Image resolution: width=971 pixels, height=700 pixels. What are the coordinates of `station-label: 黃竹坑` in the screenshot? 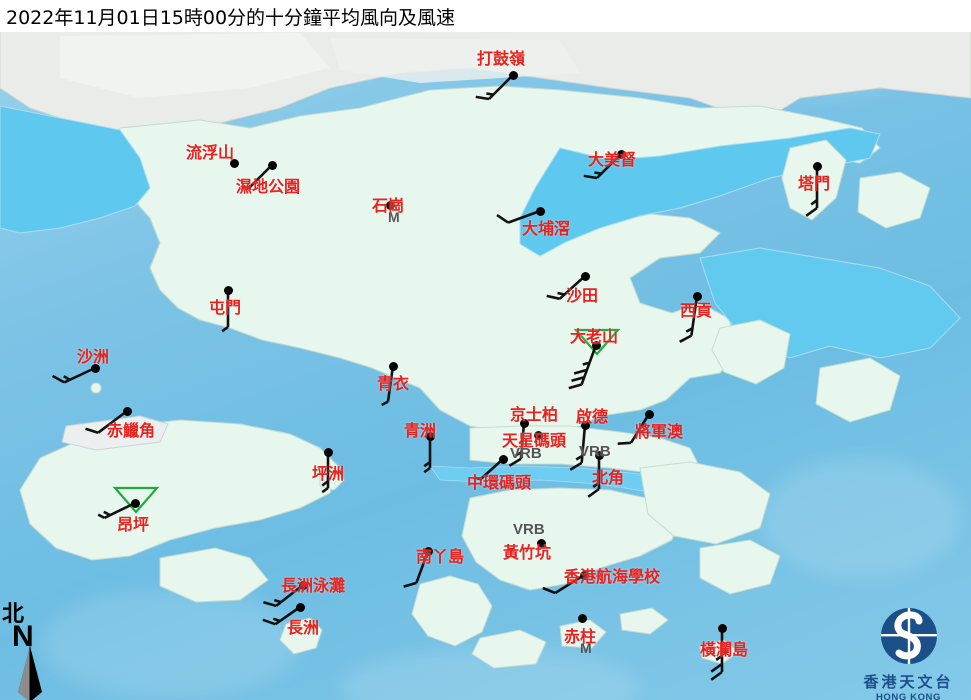 It's located at (527, 552).